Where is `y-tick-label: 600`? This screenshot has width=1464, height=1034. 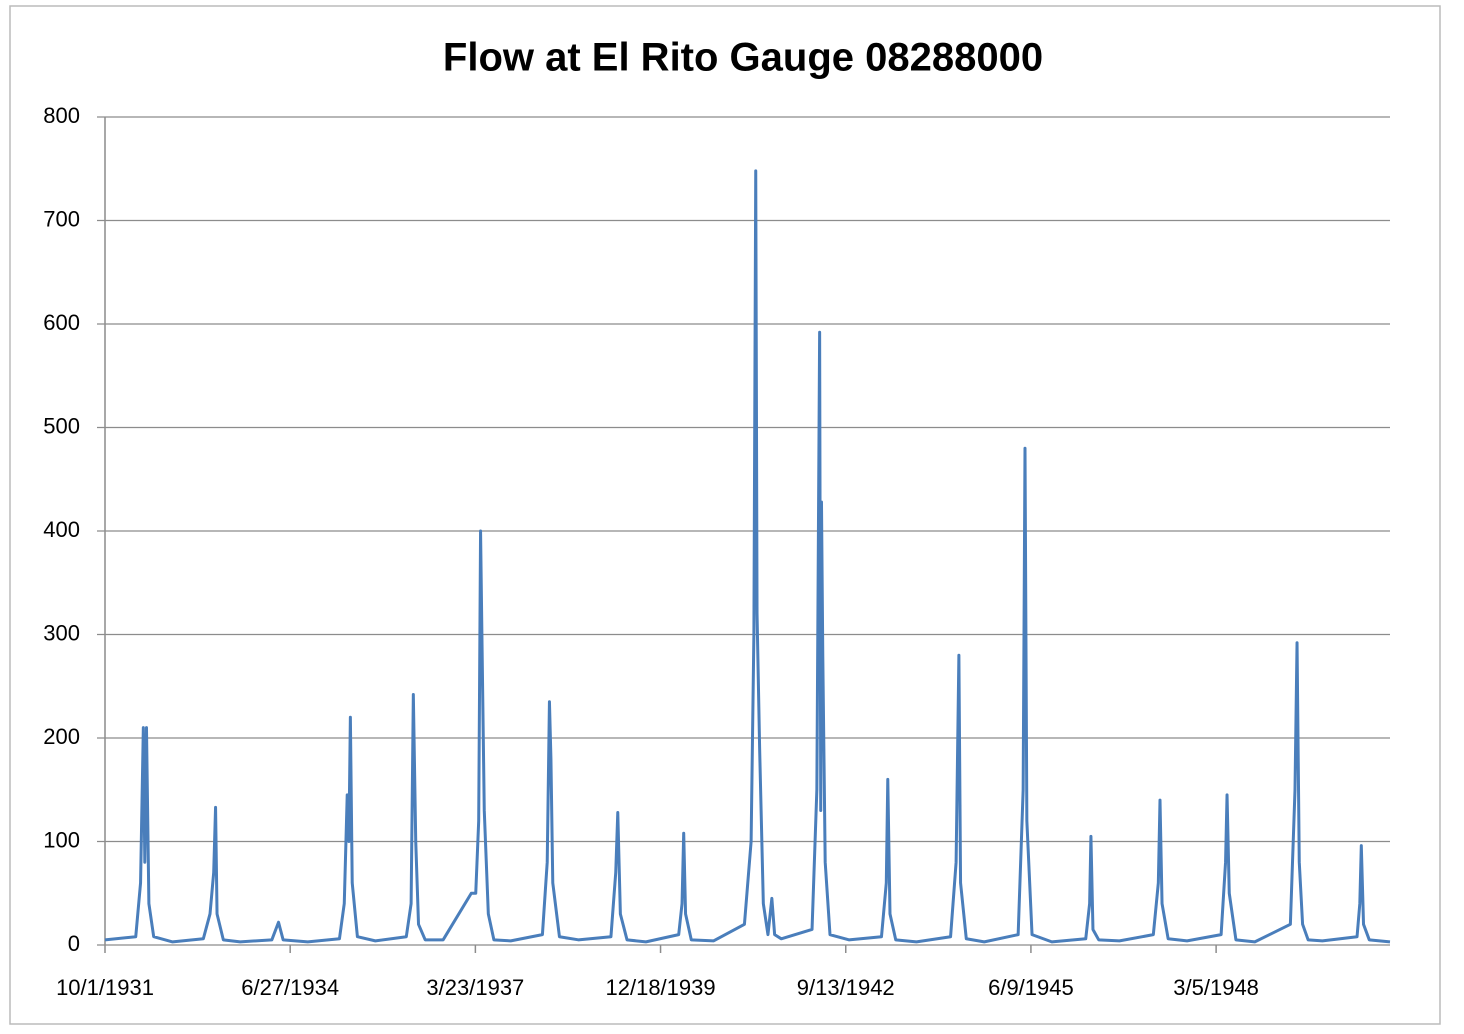
y-tick-label: 600 is located at coordinates (61, 322).